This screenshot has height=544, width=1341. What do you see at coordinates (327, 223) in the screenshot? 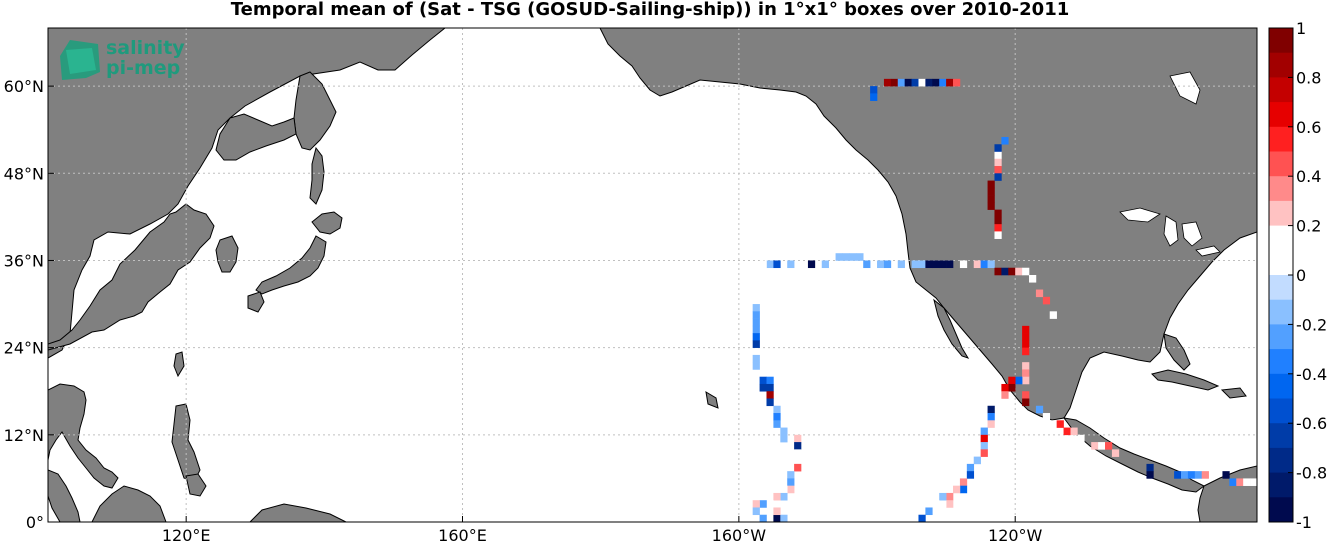
I see `hokkaido` at bounding box center [327, 223].